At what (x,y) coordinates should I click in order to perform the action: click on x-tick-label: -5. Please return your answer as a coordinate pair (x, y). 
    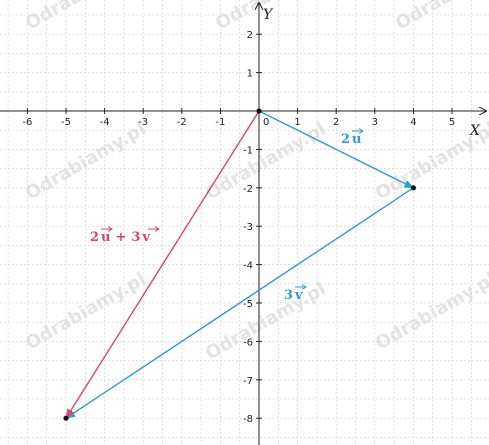
    Looking at the image, I should click on (66, 122).